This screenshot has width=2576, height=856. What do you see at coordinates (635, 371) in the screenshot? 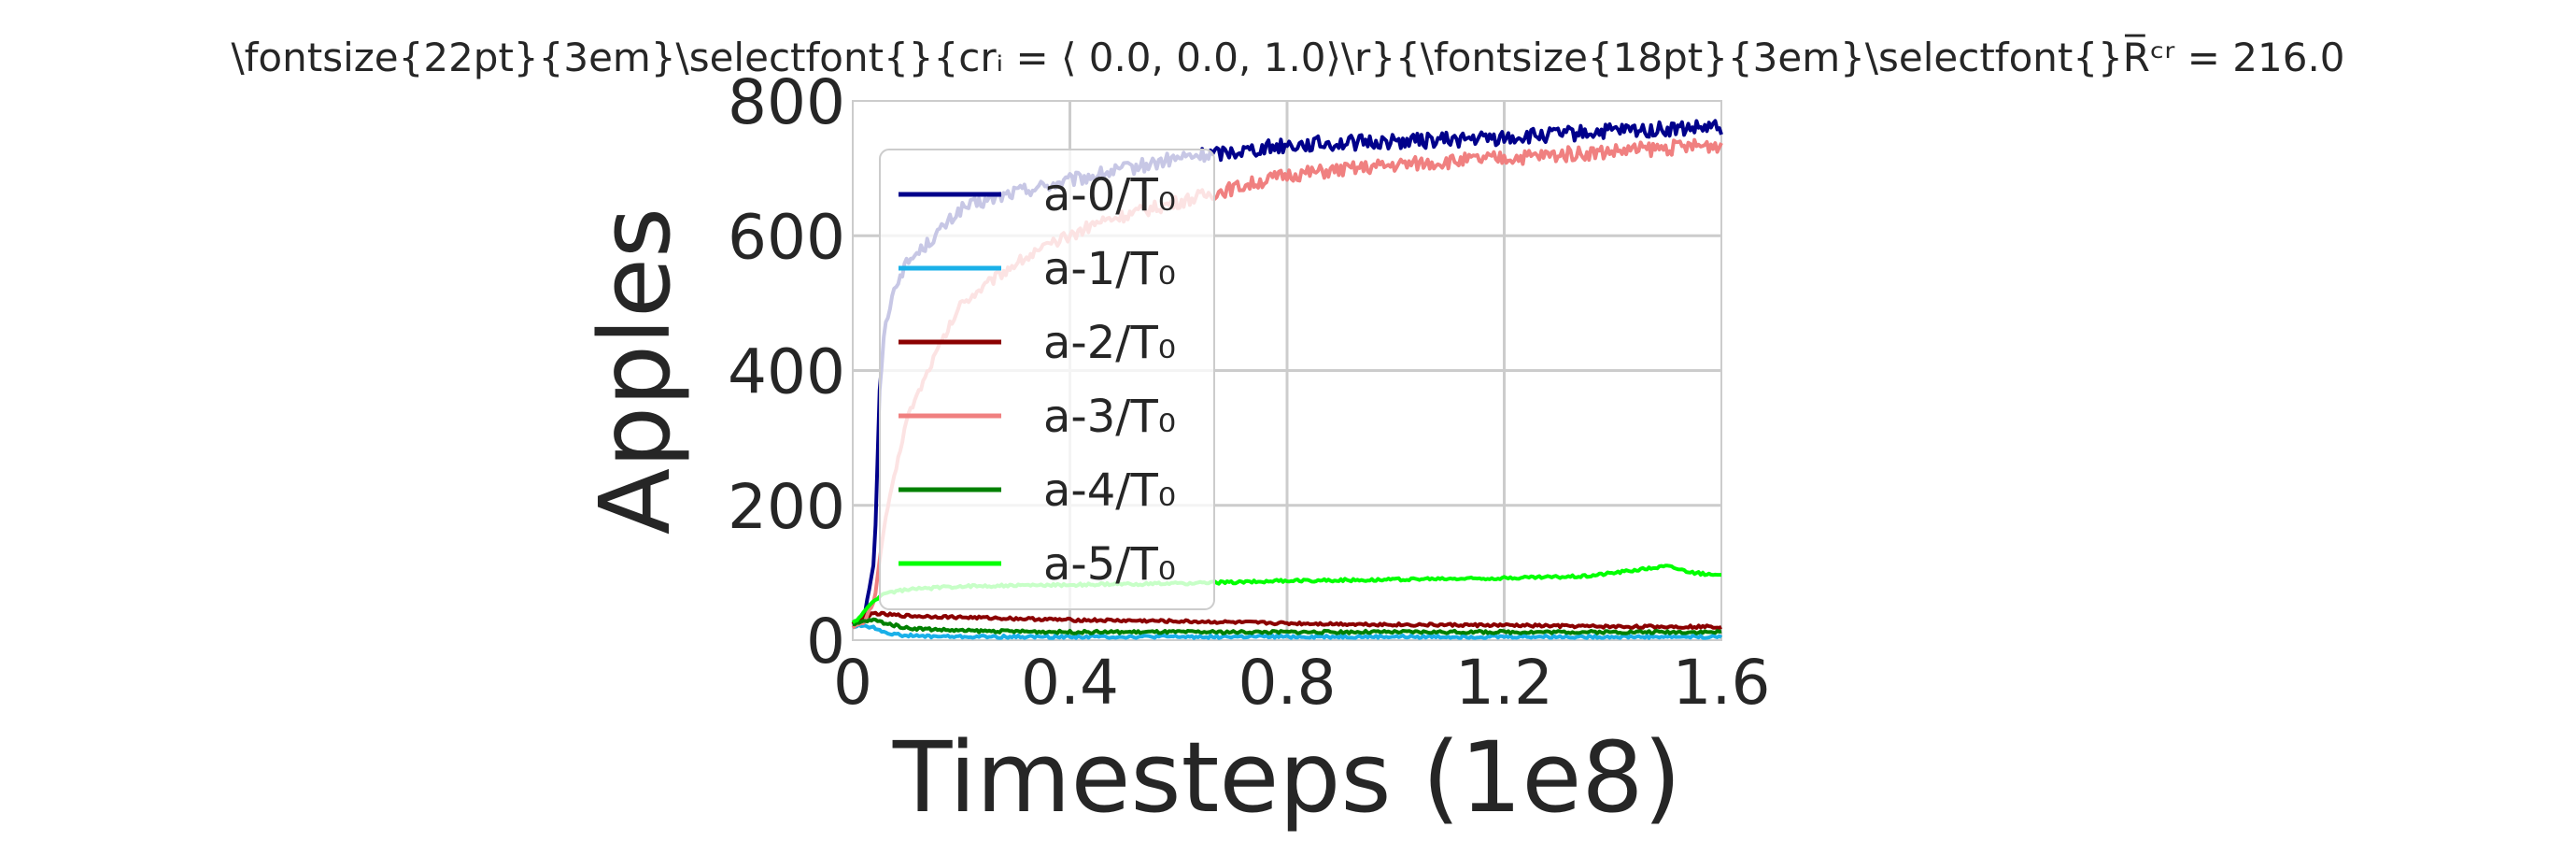
I see `y-axis-label: Apples` at bounding box center [635, 371].